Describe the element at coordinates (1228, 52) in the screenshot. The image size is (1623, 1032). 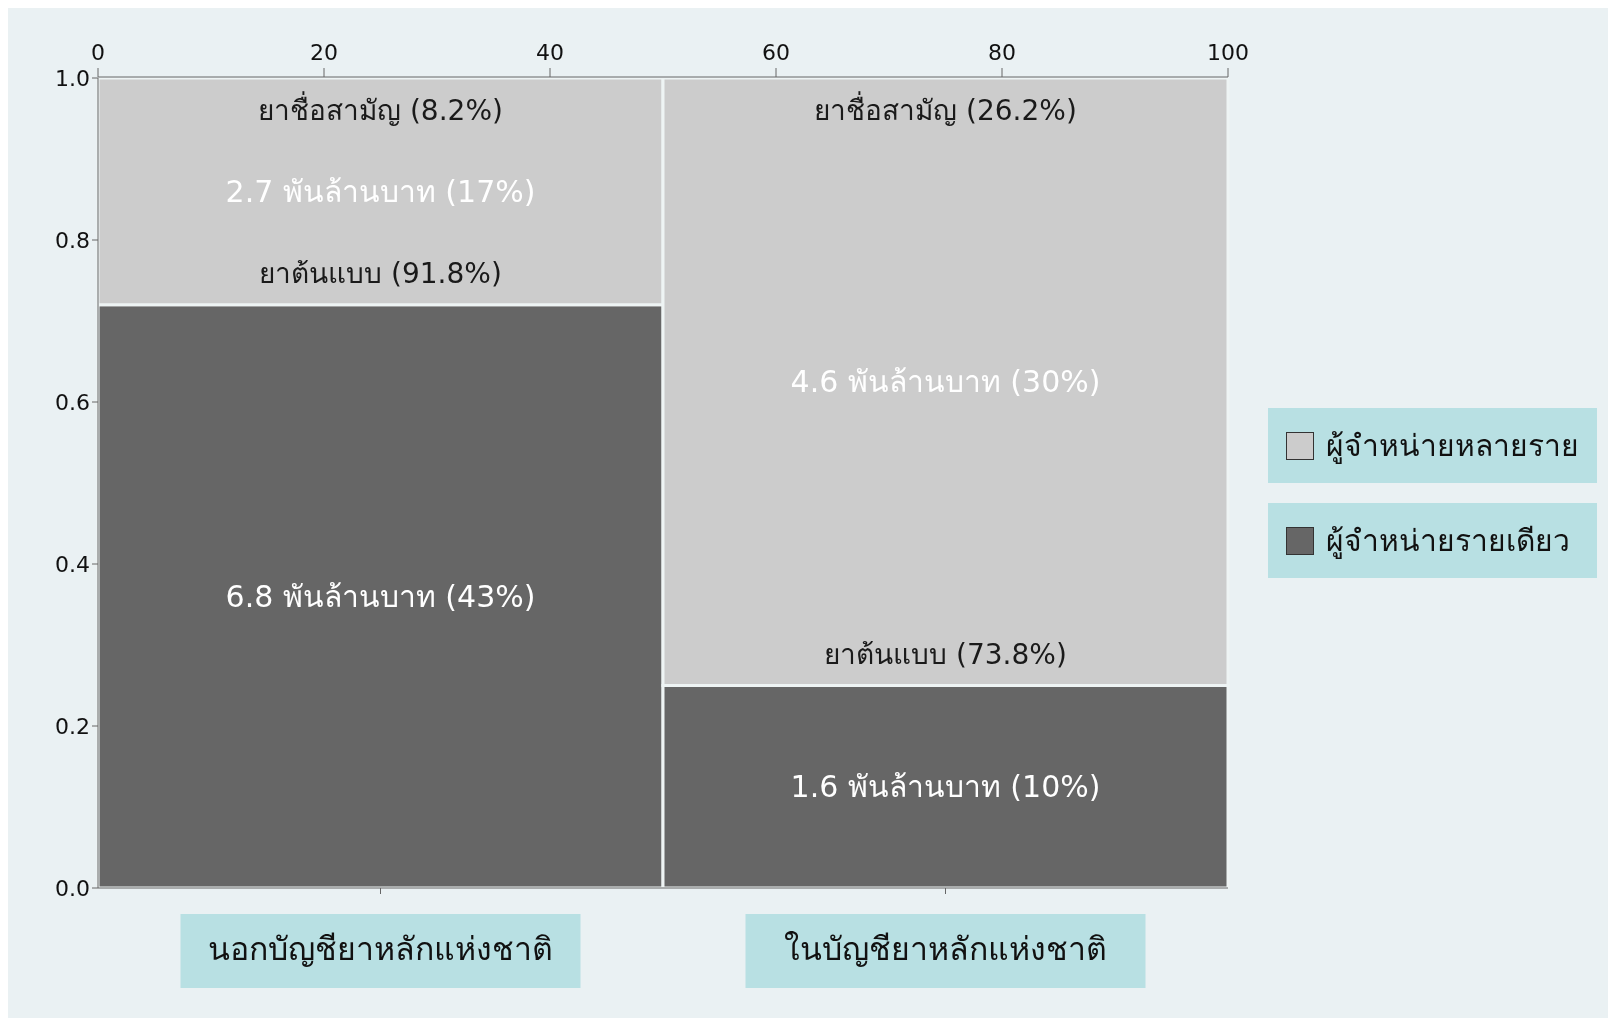
I see `x2-tick-label: 100` at that location.